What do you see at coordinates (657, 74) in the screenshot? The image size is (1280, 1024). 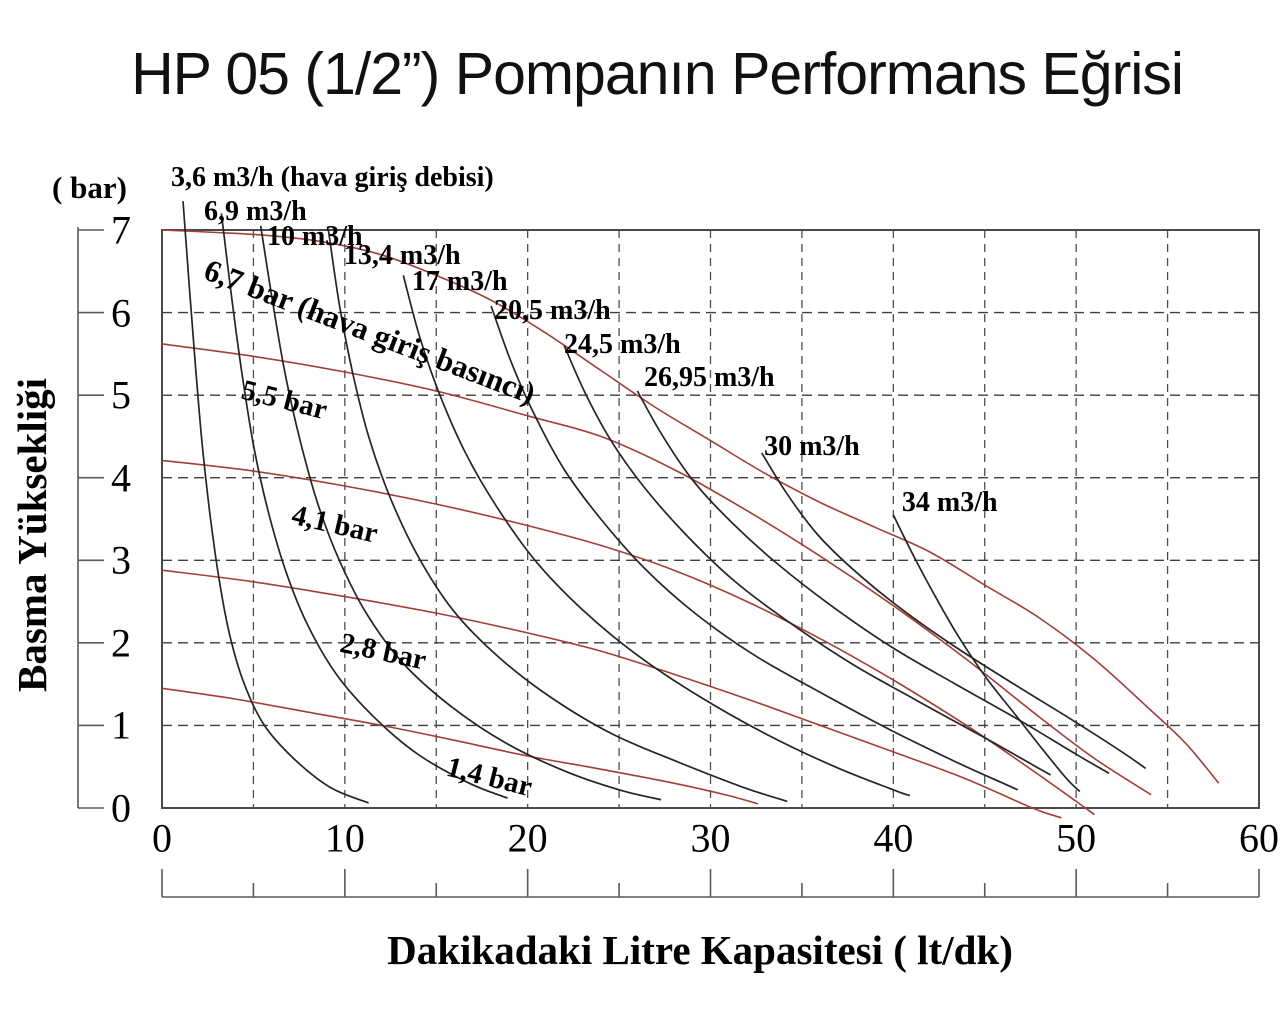 I see `chart-title: HP 05 (1/2”) Pompanın Performans Eğrisi` at bounding box center [657, 74].